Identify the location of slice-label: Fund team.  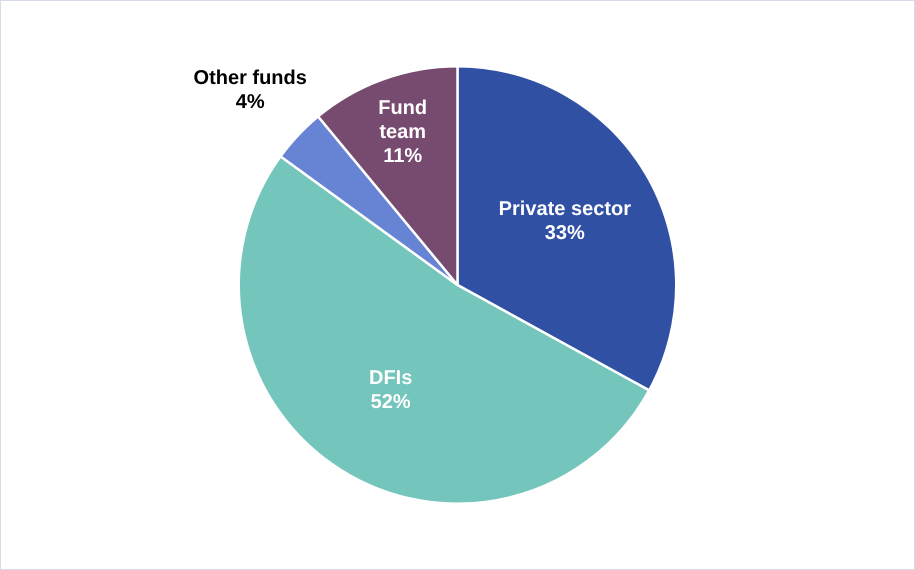
(403, 120).